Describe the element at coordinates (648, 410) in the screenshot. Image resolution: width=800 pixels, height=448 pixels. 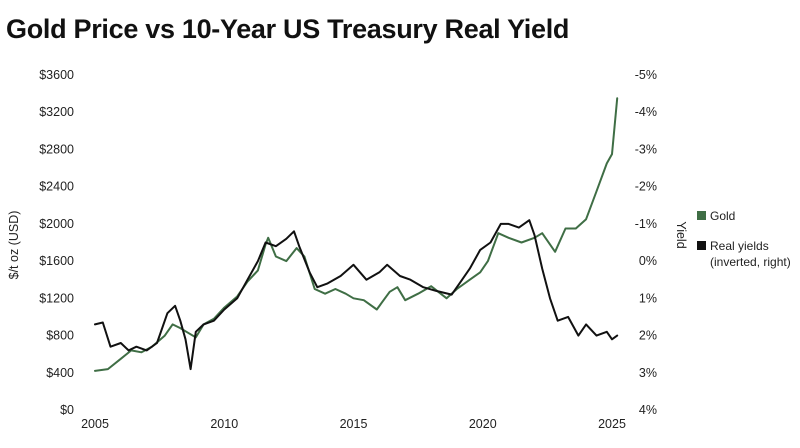
I see `y-right-tick-label: 4%` at that location.